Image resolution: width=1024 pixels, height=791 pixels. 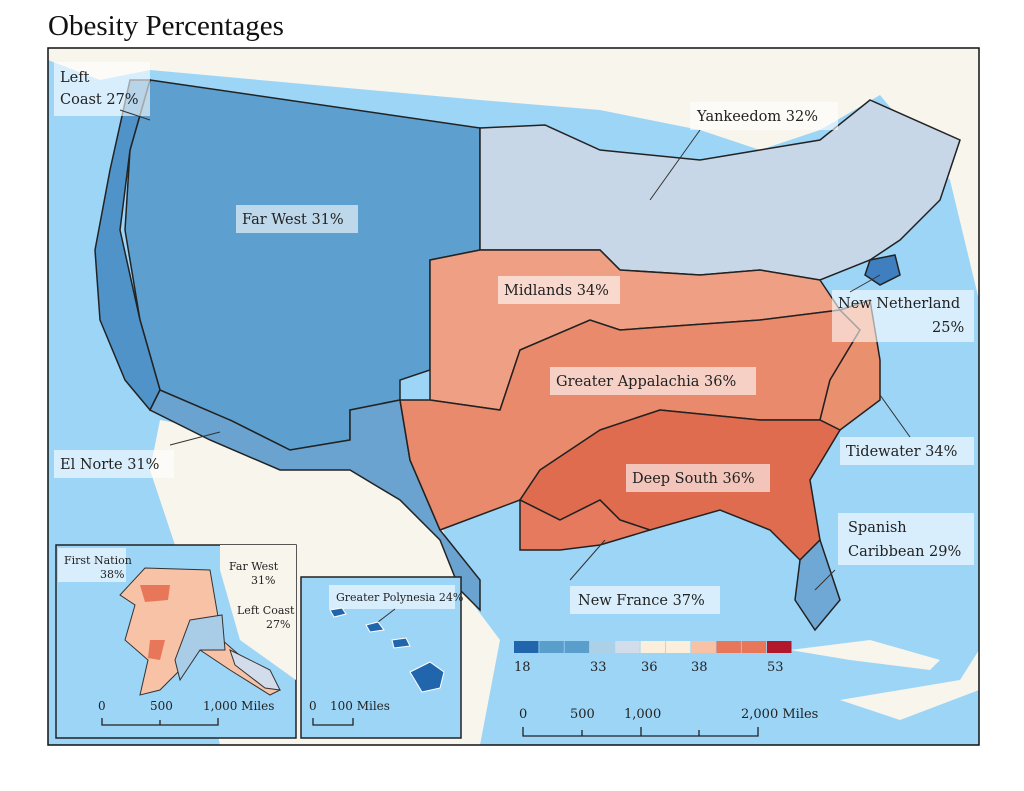 I want to click on legend-tick: 33, so click(x=598, y=667).